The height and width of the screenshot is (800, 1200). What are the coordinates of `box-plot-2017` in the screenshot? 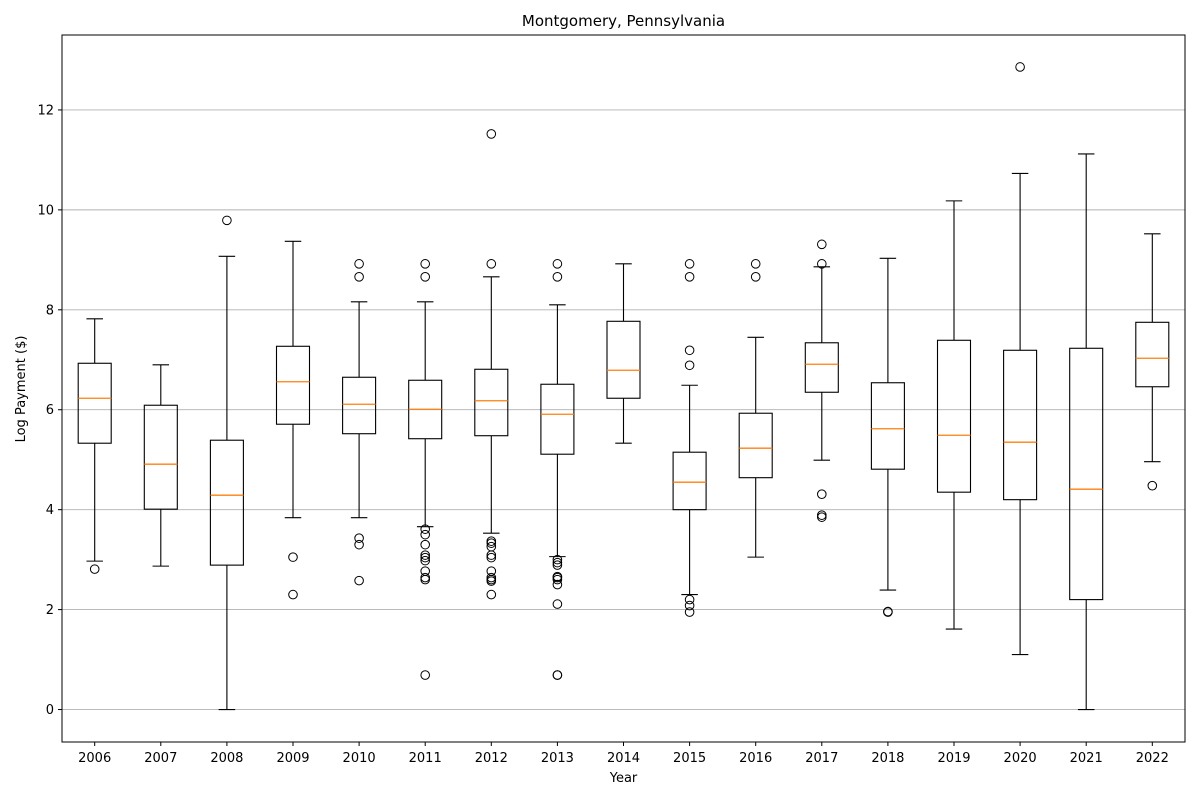 It's located at (821, 380).